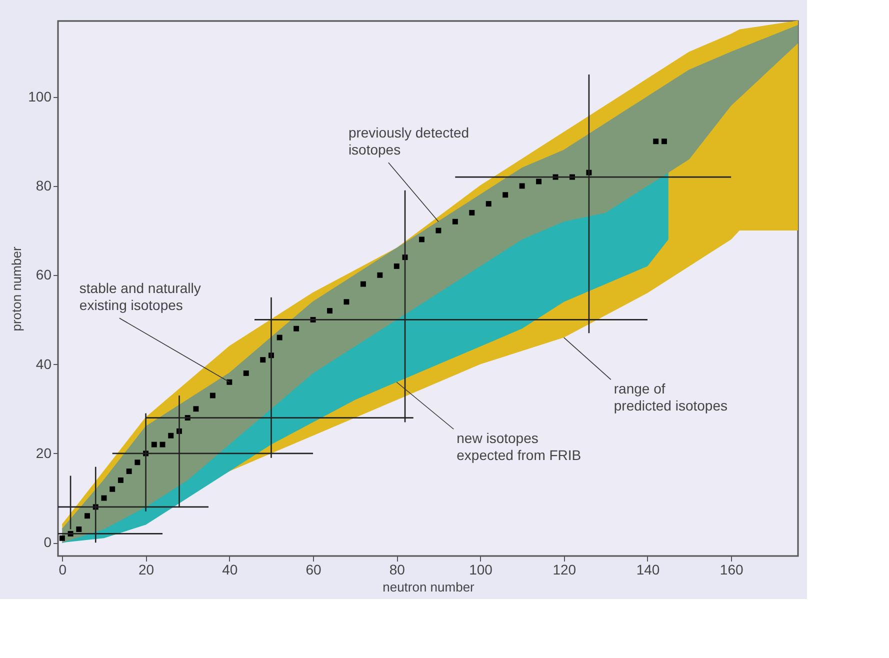  I want to click on x-tick-label: 120, so click(564, 570).